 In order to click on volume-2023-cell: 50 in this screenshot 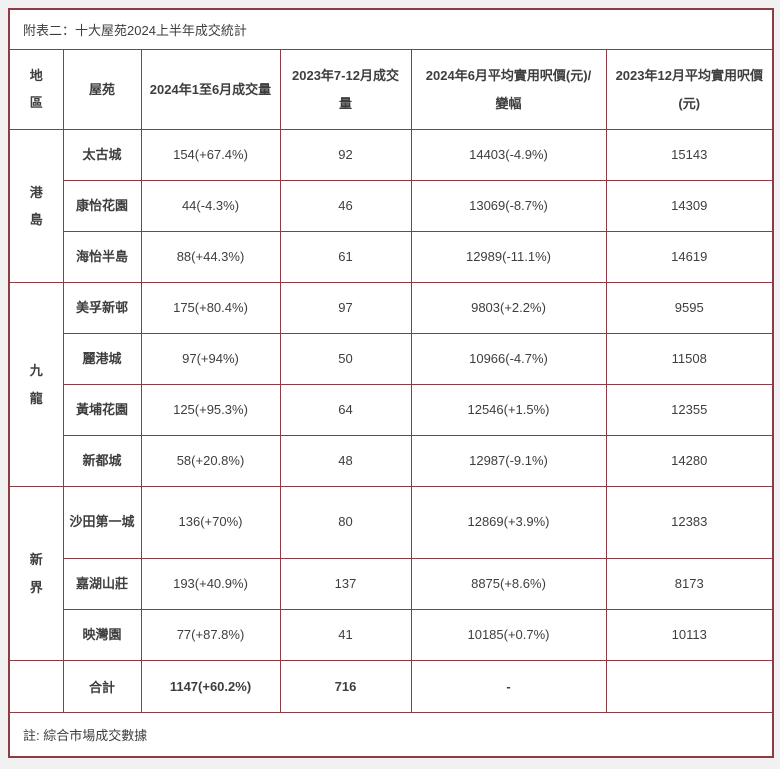, I will do `click(345, 359)`.